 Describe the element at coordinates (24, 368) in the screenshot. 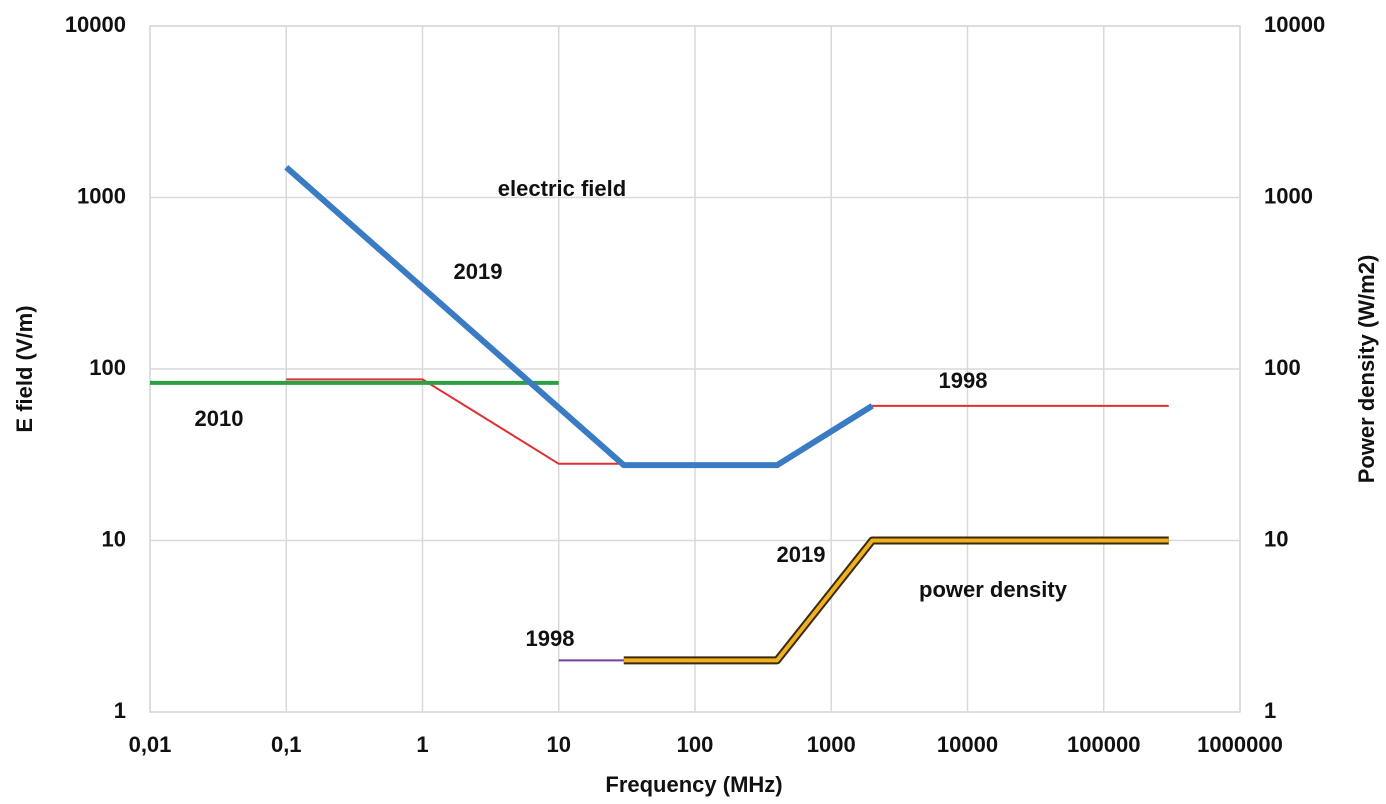

I see `y-axis-label: E field (V/m)` at that location.